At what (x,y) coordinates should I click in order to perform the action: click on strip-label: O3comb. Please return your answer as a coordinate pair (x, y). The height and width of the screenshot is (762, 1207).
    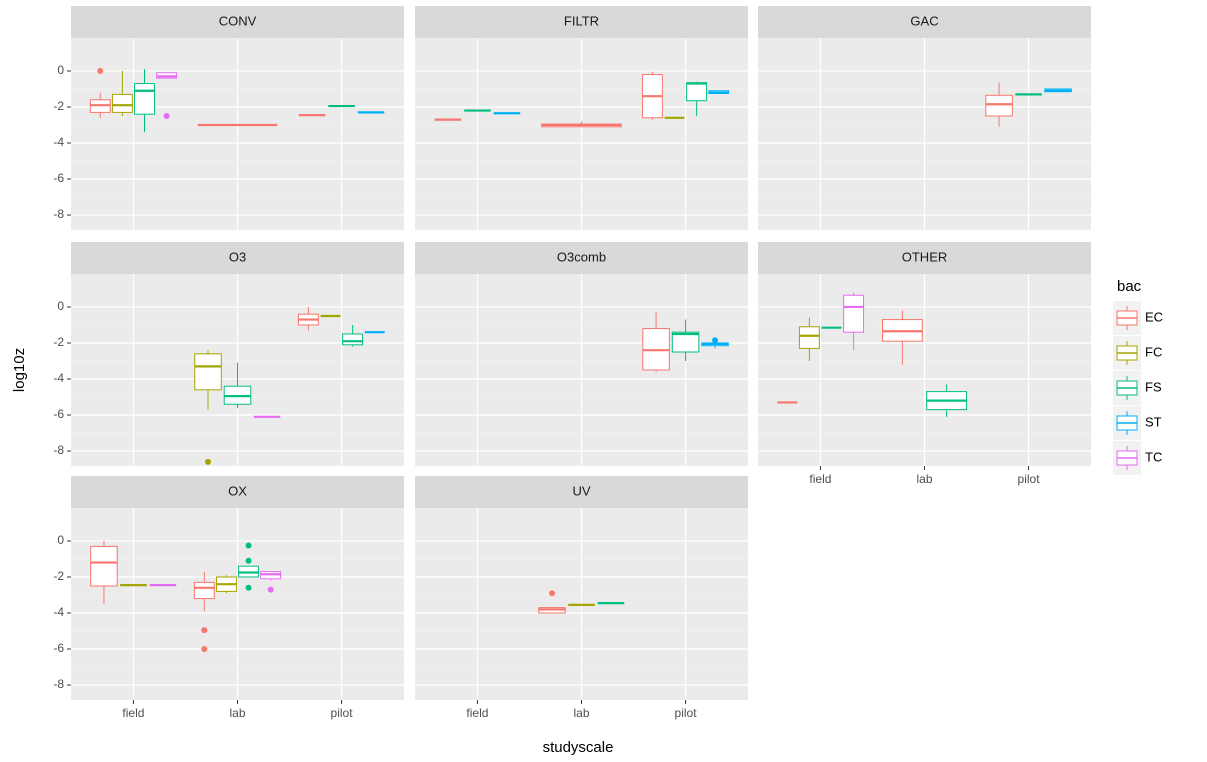
    Looking at the image, I should click on (581, 256).